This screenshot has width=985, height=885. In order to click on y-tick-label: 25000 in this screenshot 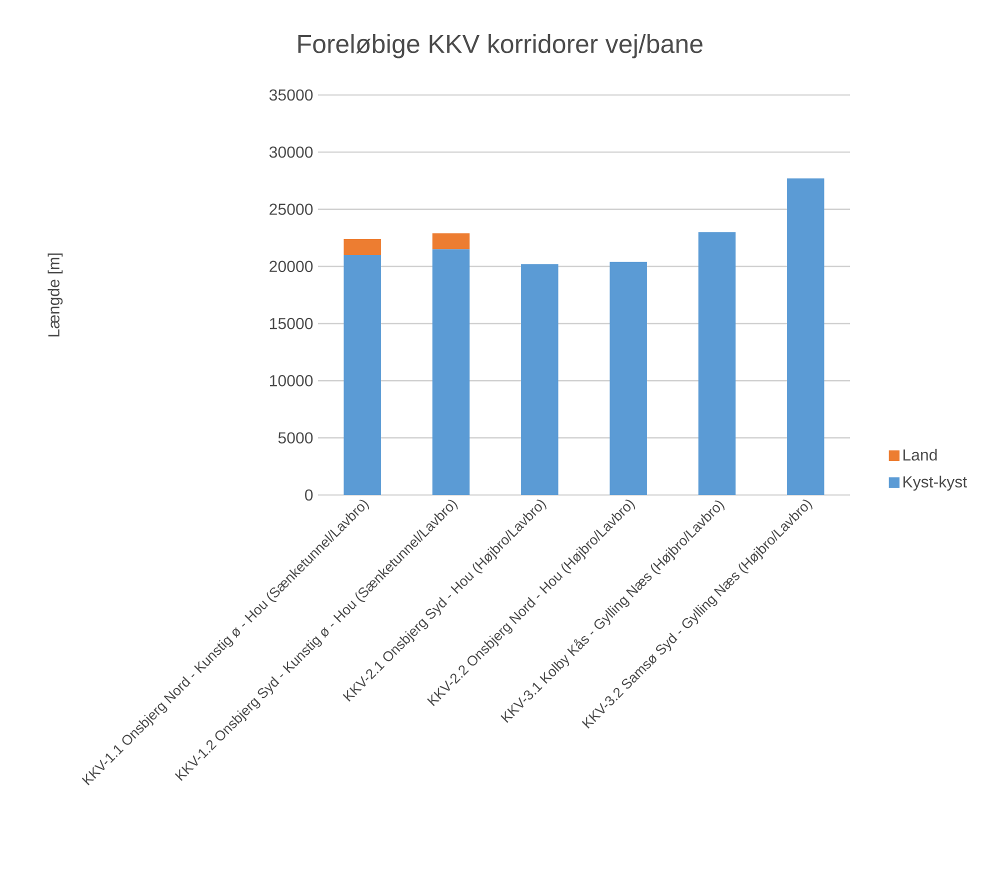, I will do `click(291, 209)`.